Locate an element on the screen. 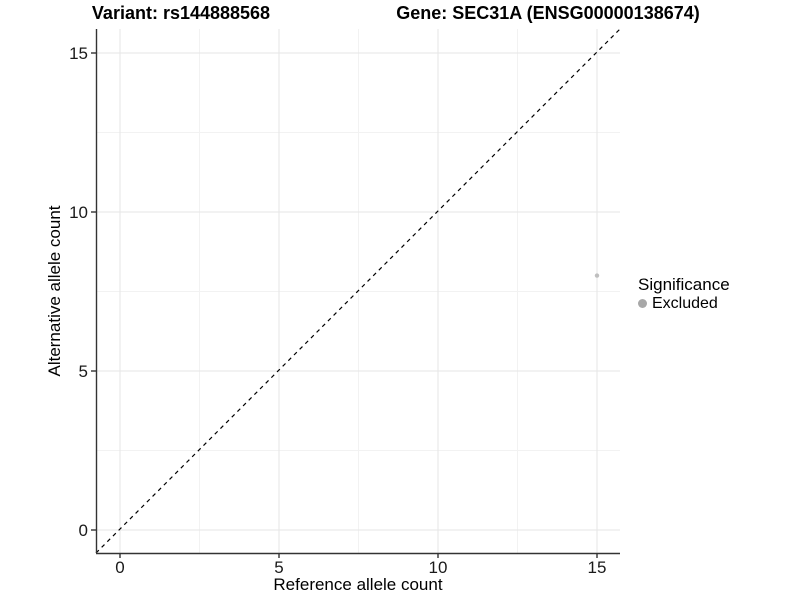 Image resolution: width=800 pixels, height=600 pixels. legend-title: Significance is located at coordinates (684, 284).